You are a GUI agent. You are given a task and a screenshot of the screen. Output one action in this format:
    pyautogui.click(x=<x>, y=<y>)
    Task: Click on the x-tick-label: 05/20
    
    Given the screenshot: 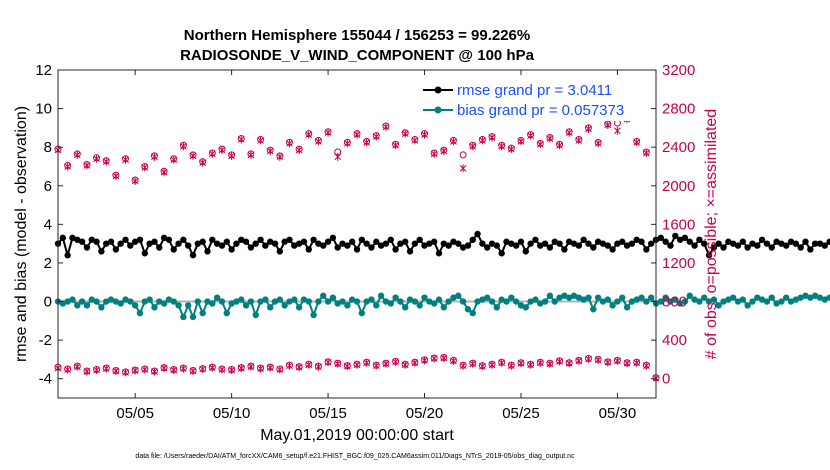 What is the action you would take?
    pyautogui.click(x=425, y=413)
    